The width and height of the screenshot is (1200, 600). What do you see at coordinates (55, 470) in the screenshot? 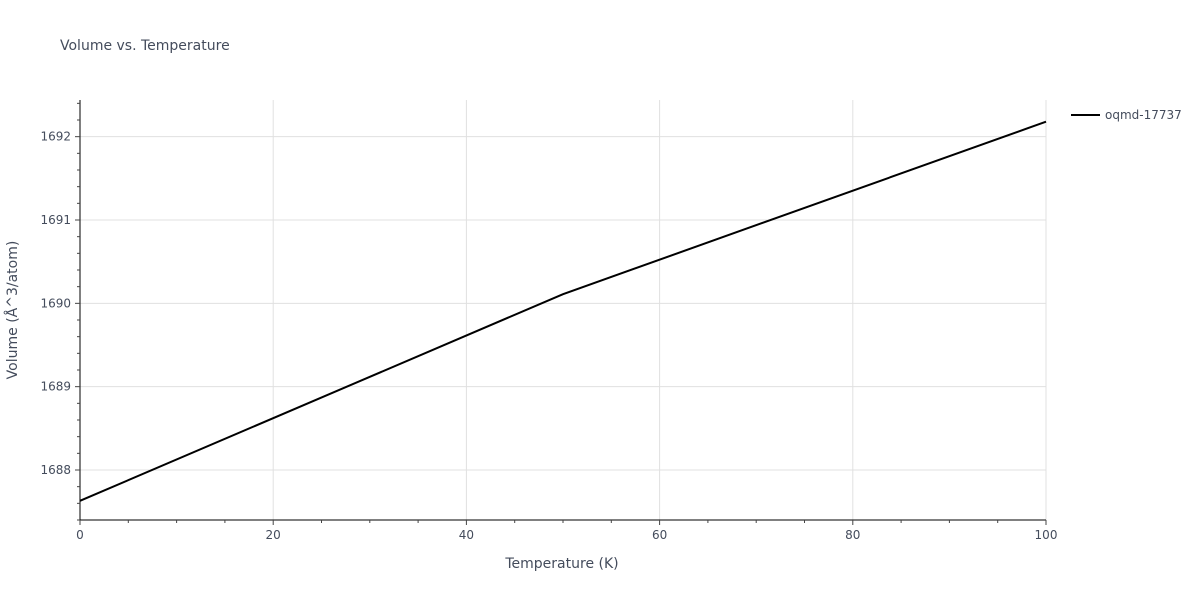
I see `y-tick-label: 1688` at bounding box center [55, 470].